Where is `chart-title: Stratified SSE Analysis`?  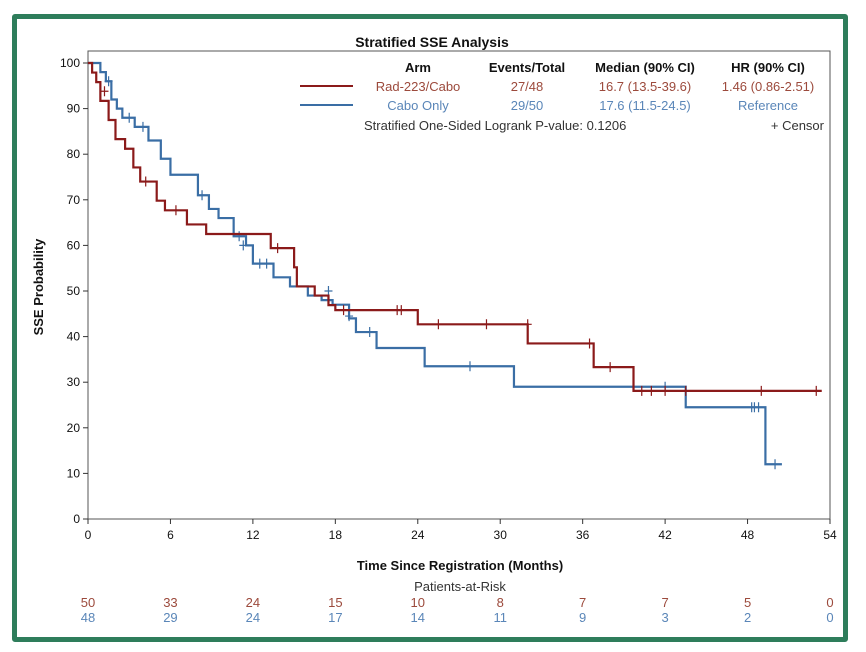
chart-title: Stratified SSE Analysis is located at coordinates (432, 42).